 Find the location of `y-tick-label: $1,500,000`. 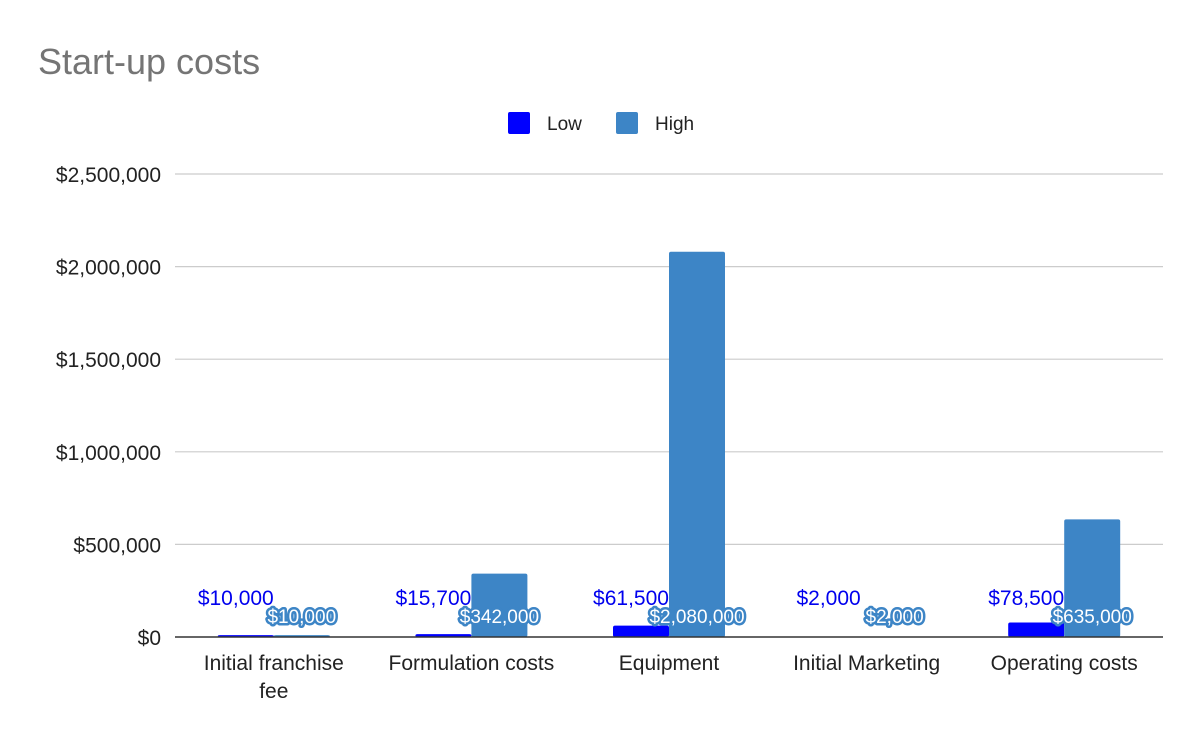

y-tick-label: $1,500,000 is located at coordinates (108, 360).